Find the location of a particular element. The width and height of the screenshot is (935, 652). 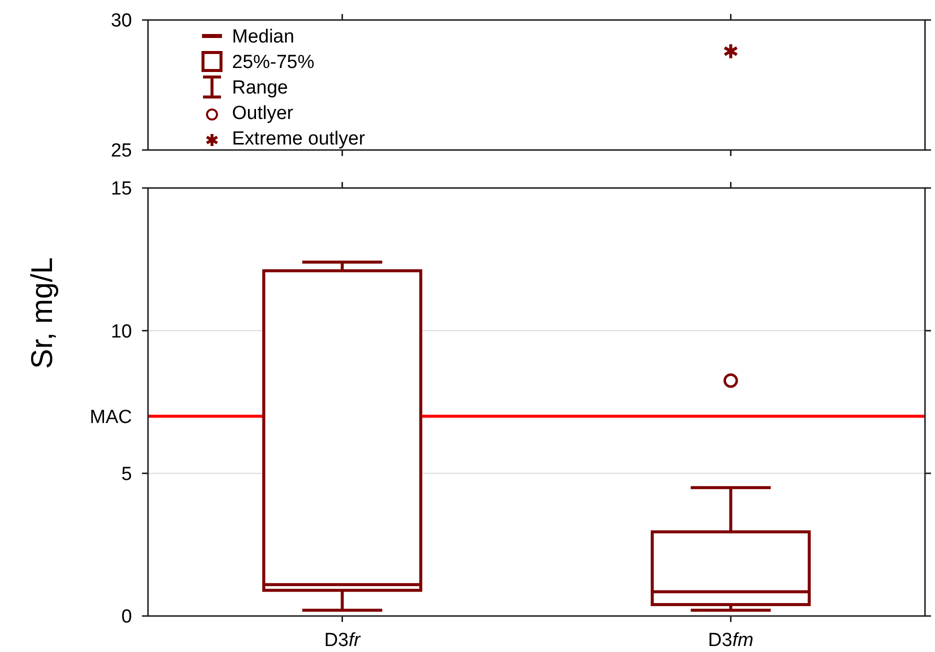

y-tick-label: 30 is located at coordinates (121, 21).